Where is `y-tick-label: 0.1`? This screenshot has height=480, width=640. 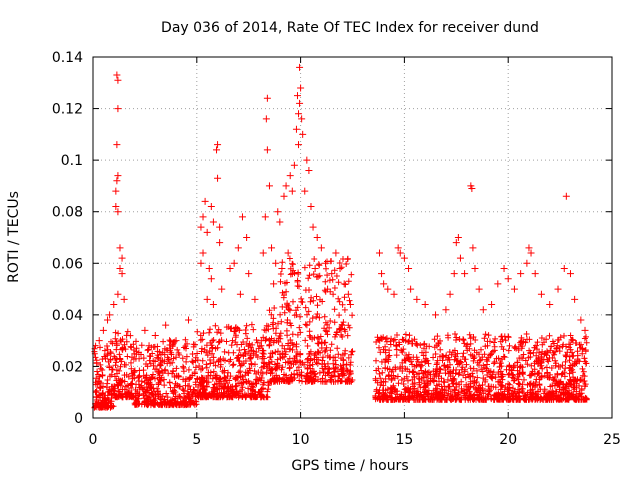
y-tick-label: 0.1 is located at coordinates (72, 161).